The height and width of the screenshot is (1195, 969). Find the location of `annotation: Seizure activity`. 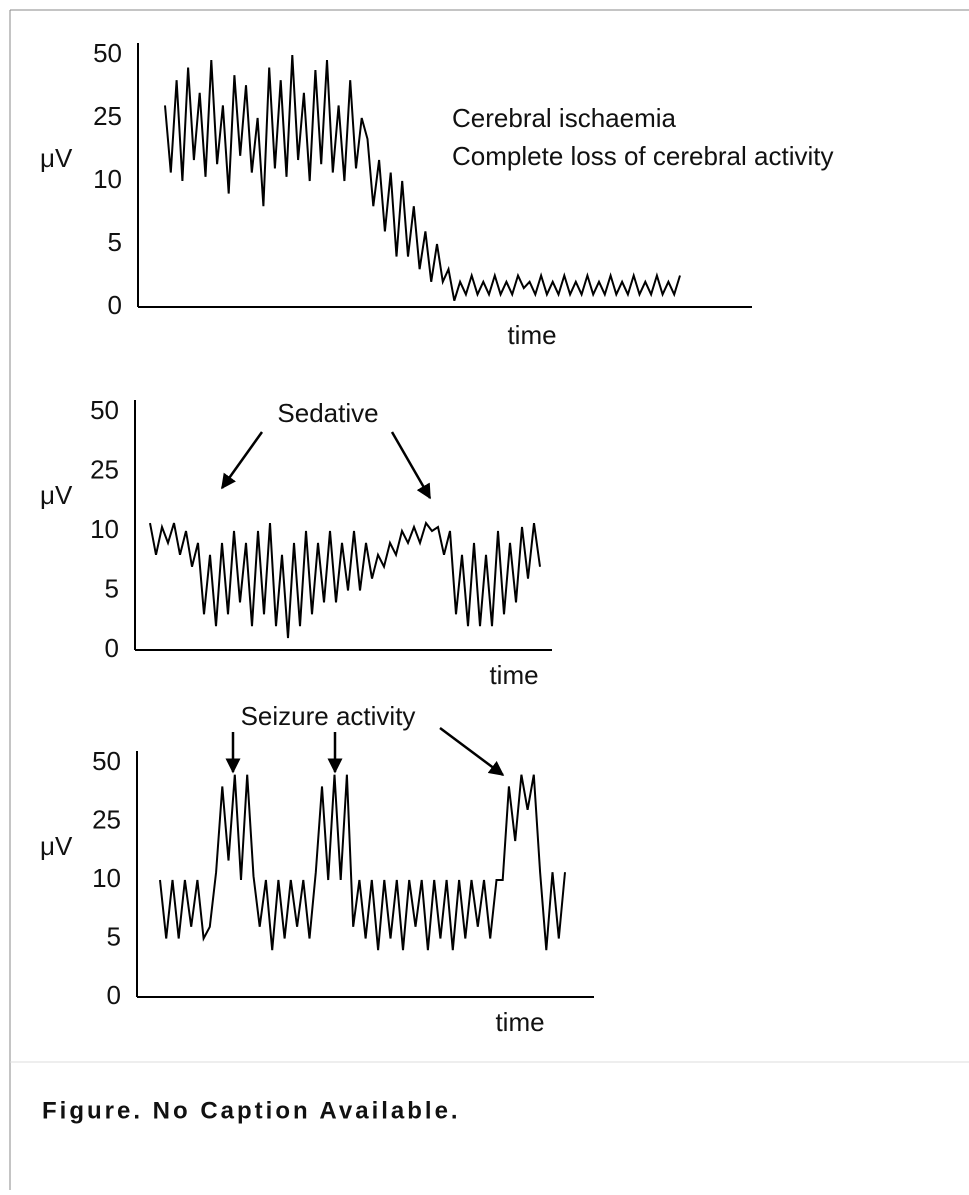

annotation: Seizure activity is located at coordinates (328, 716).